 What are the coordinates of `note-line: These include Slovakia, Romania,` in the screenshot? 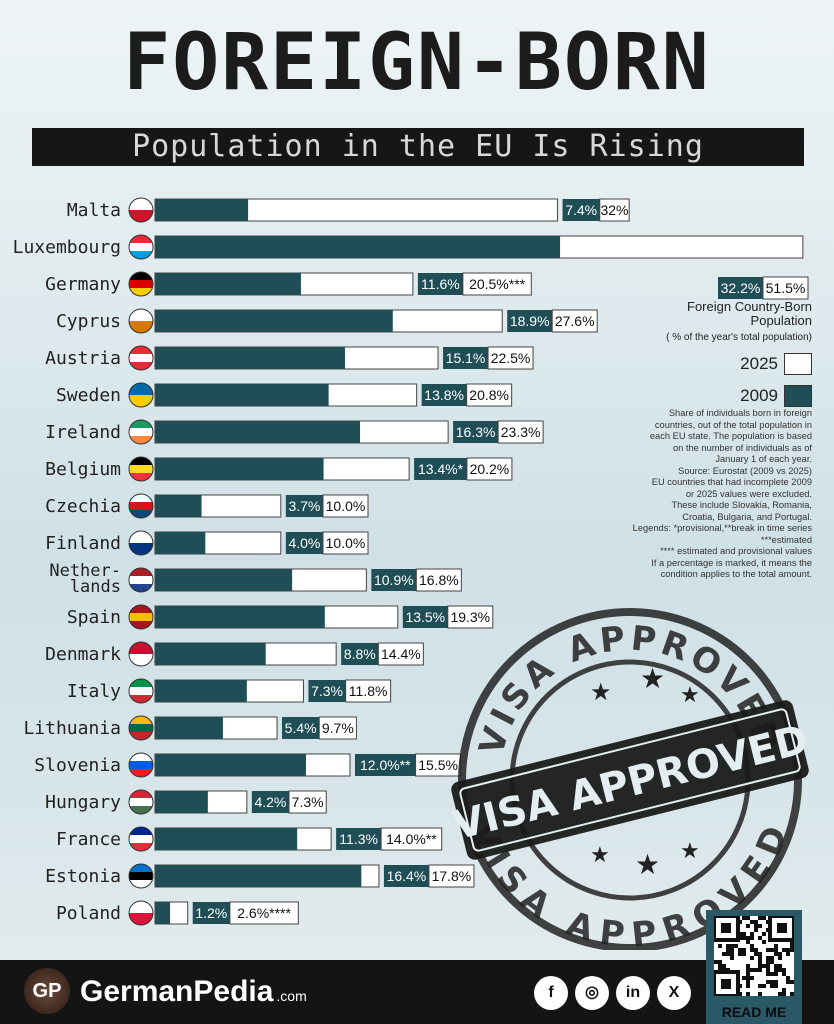 It's located at (741, 505).